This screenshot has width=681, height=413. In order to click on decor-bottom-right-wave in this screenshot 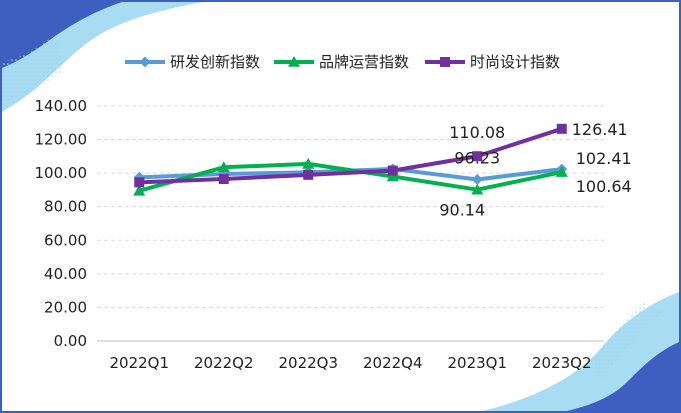, I will do `click(580, 351)`.